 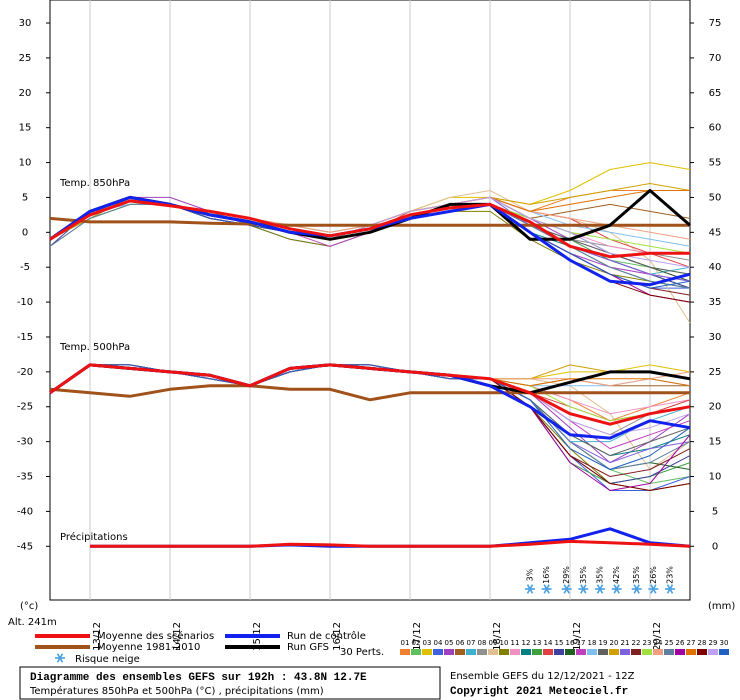 What do you see at coordinates (25, 302) in the screenshot?
I see `y-tick-label: -10` at bounding box center [25, 302].